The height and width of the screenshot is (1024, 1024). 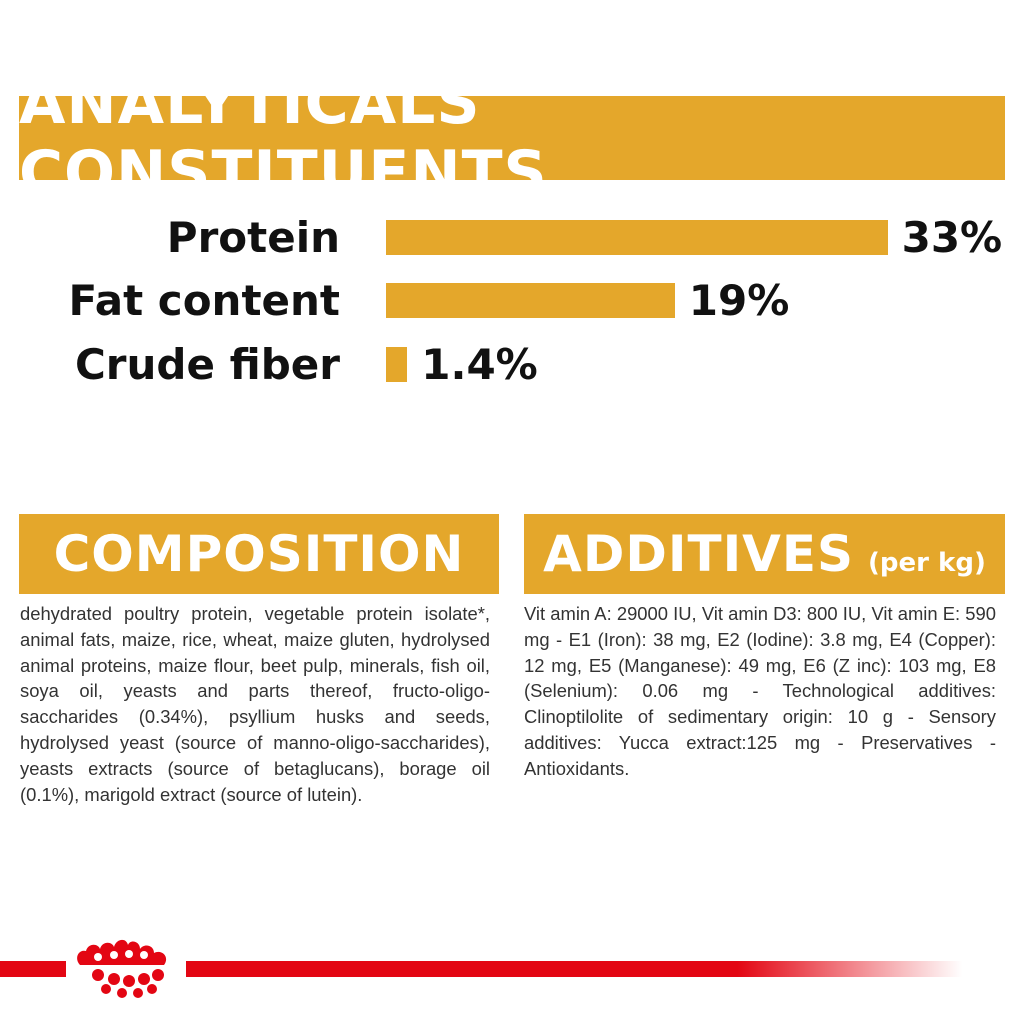 What do you see at coordinates (952, 237) in the screenshot?
I see `protein-value: 33%` at bounding box center [952, 237].